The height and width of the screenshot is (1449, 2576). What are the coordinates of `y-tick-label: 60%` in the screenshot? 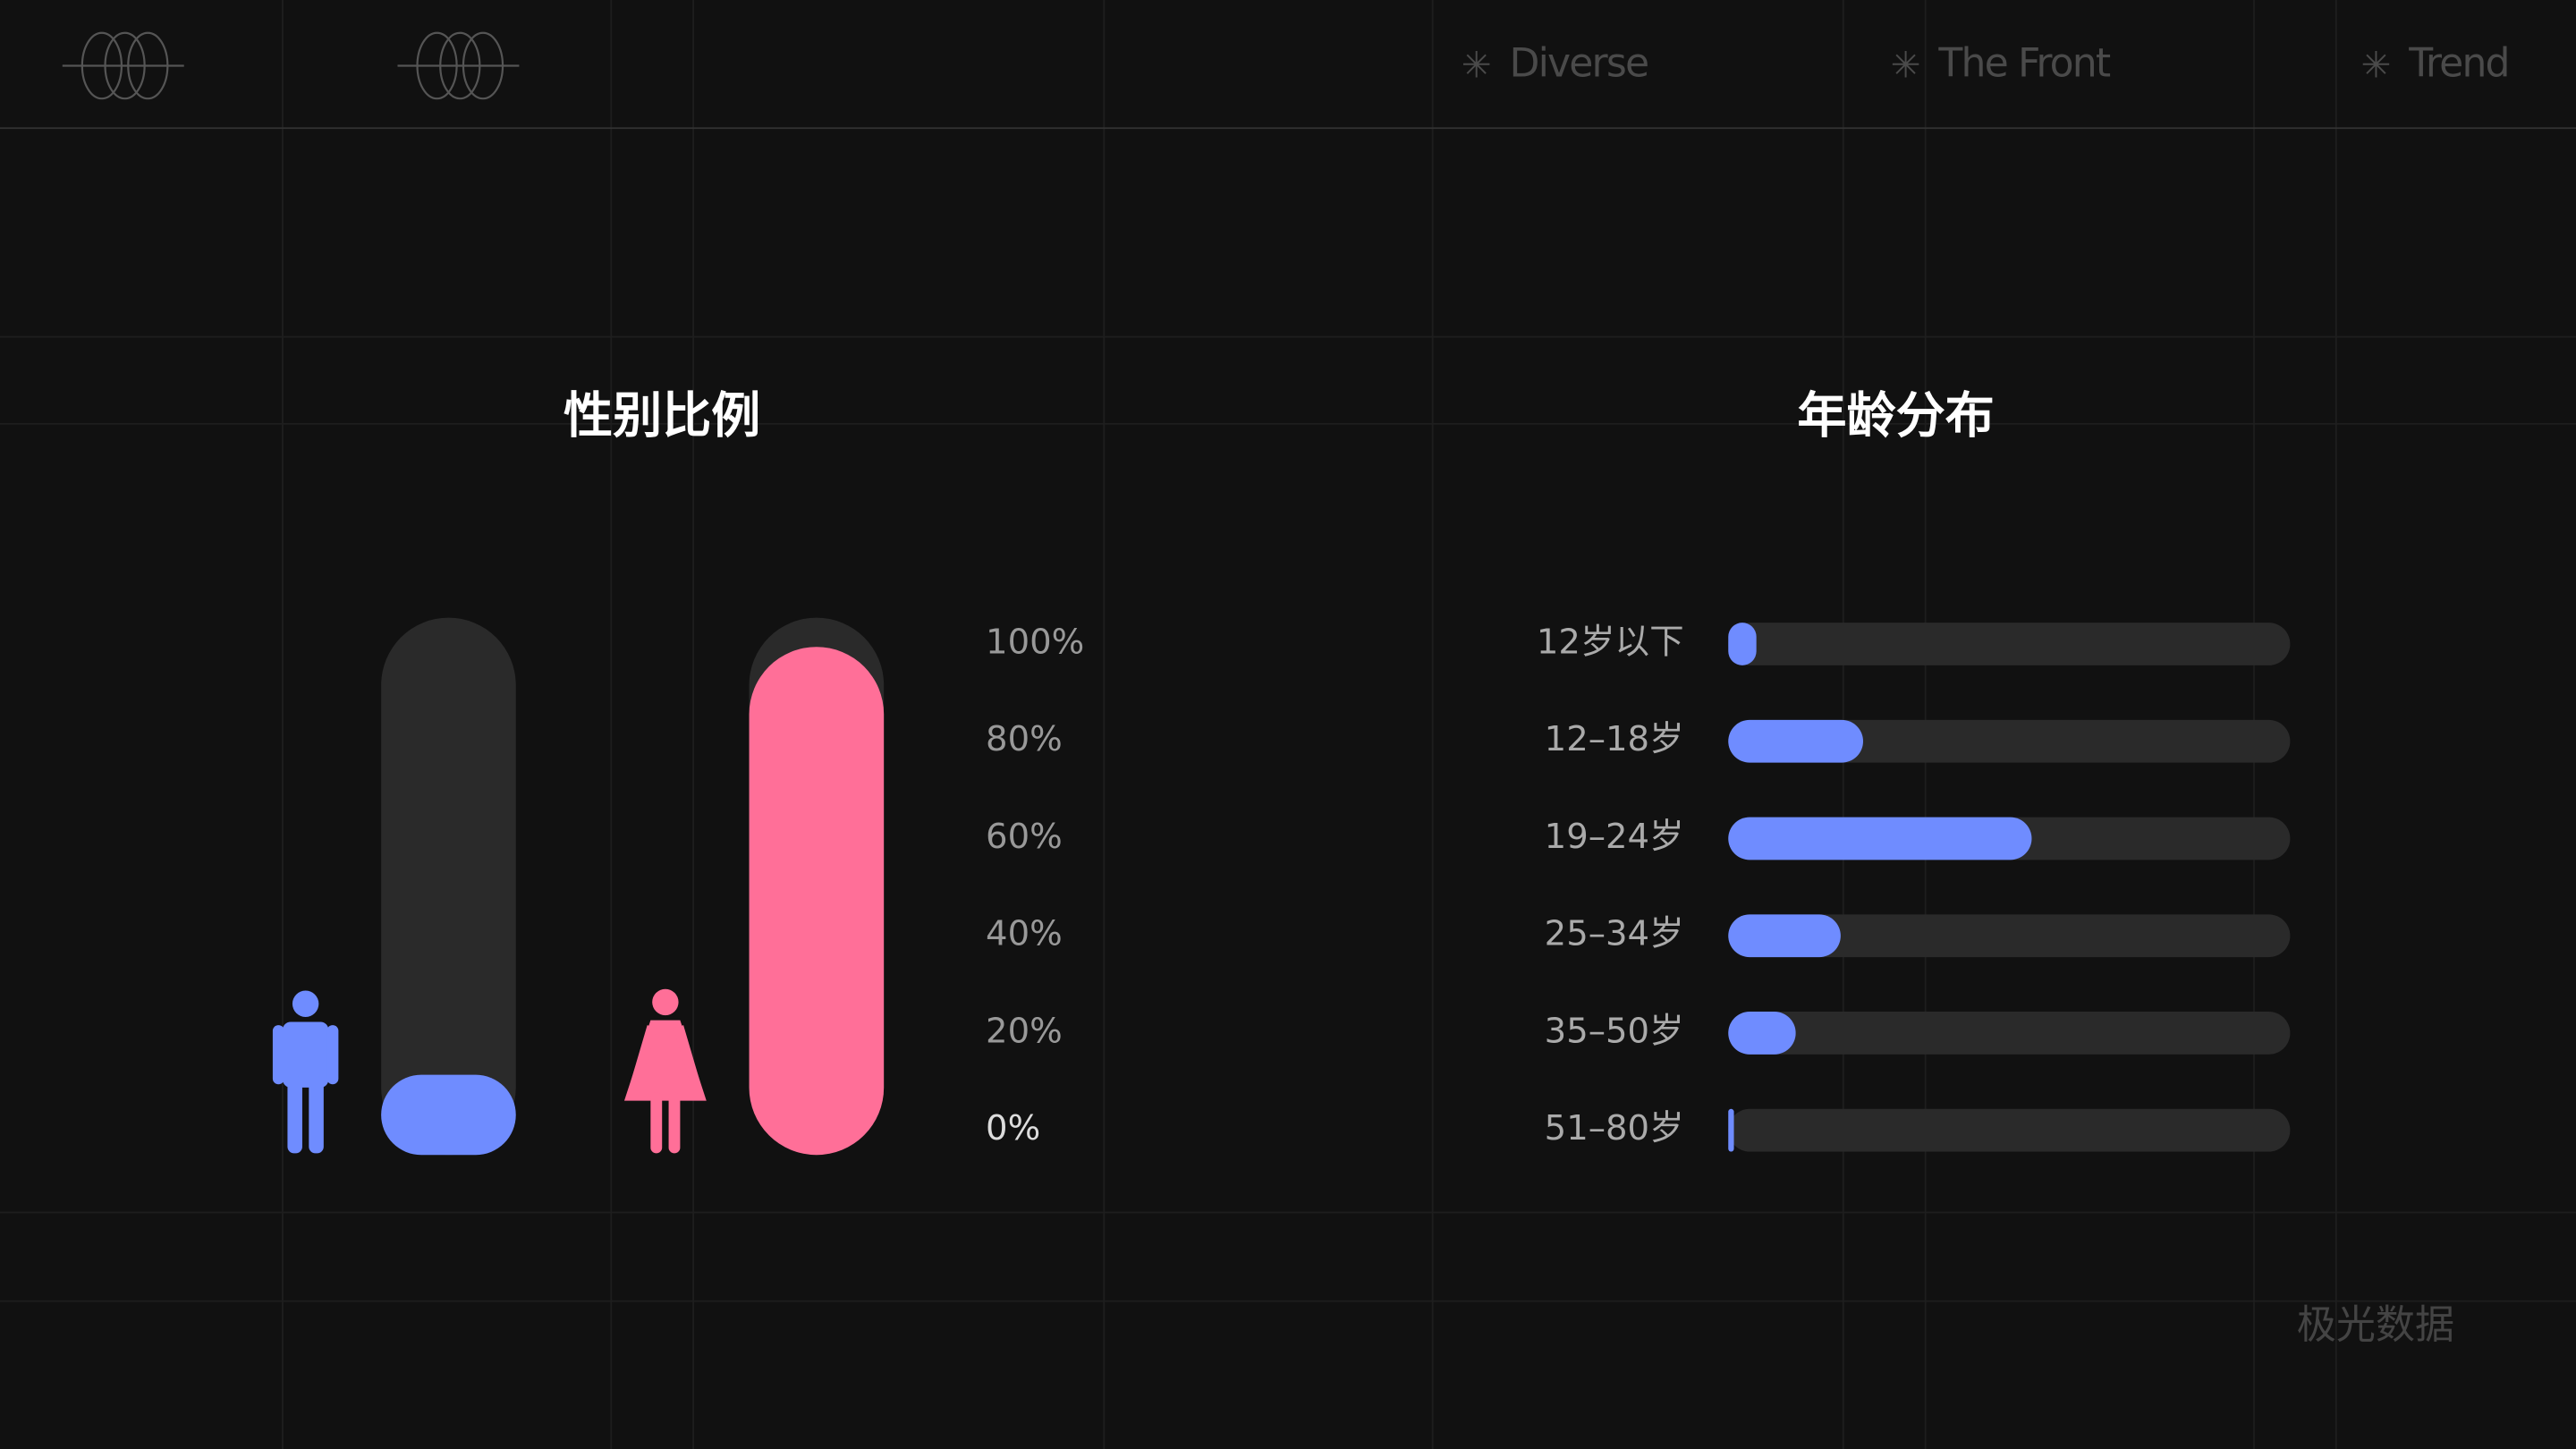 It's located at (1024, 837).